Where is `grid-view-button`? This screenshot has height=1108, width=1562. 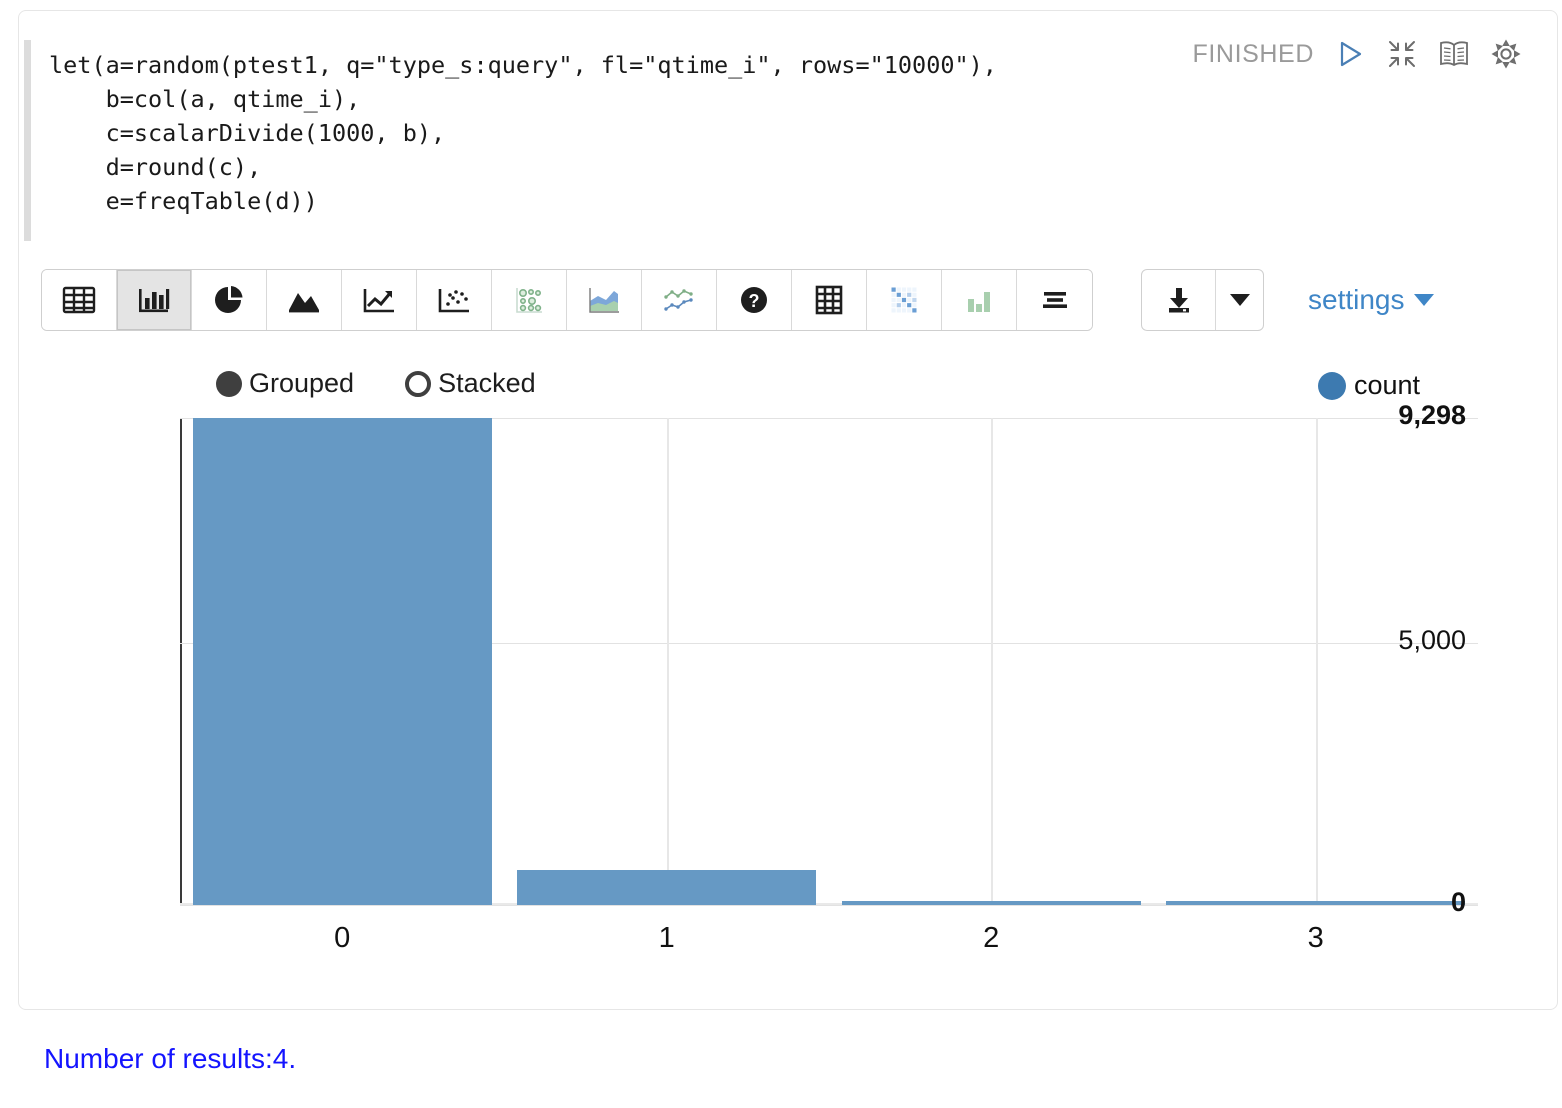 grid-view-button is located at coordinates (829, 300).